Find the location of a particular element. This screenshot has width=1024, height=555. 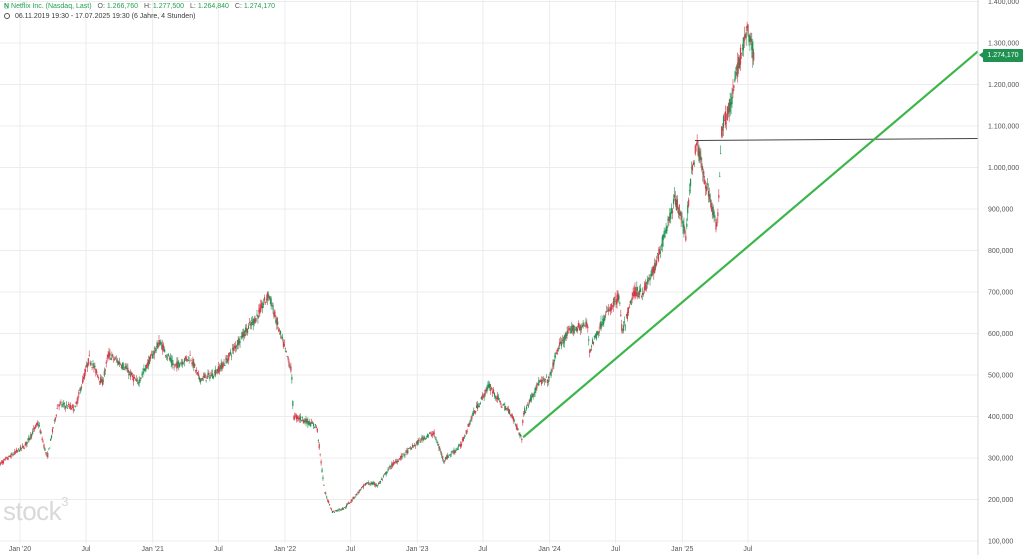

x-tick-label: Jan '25 is located at coordinates (682, 549).